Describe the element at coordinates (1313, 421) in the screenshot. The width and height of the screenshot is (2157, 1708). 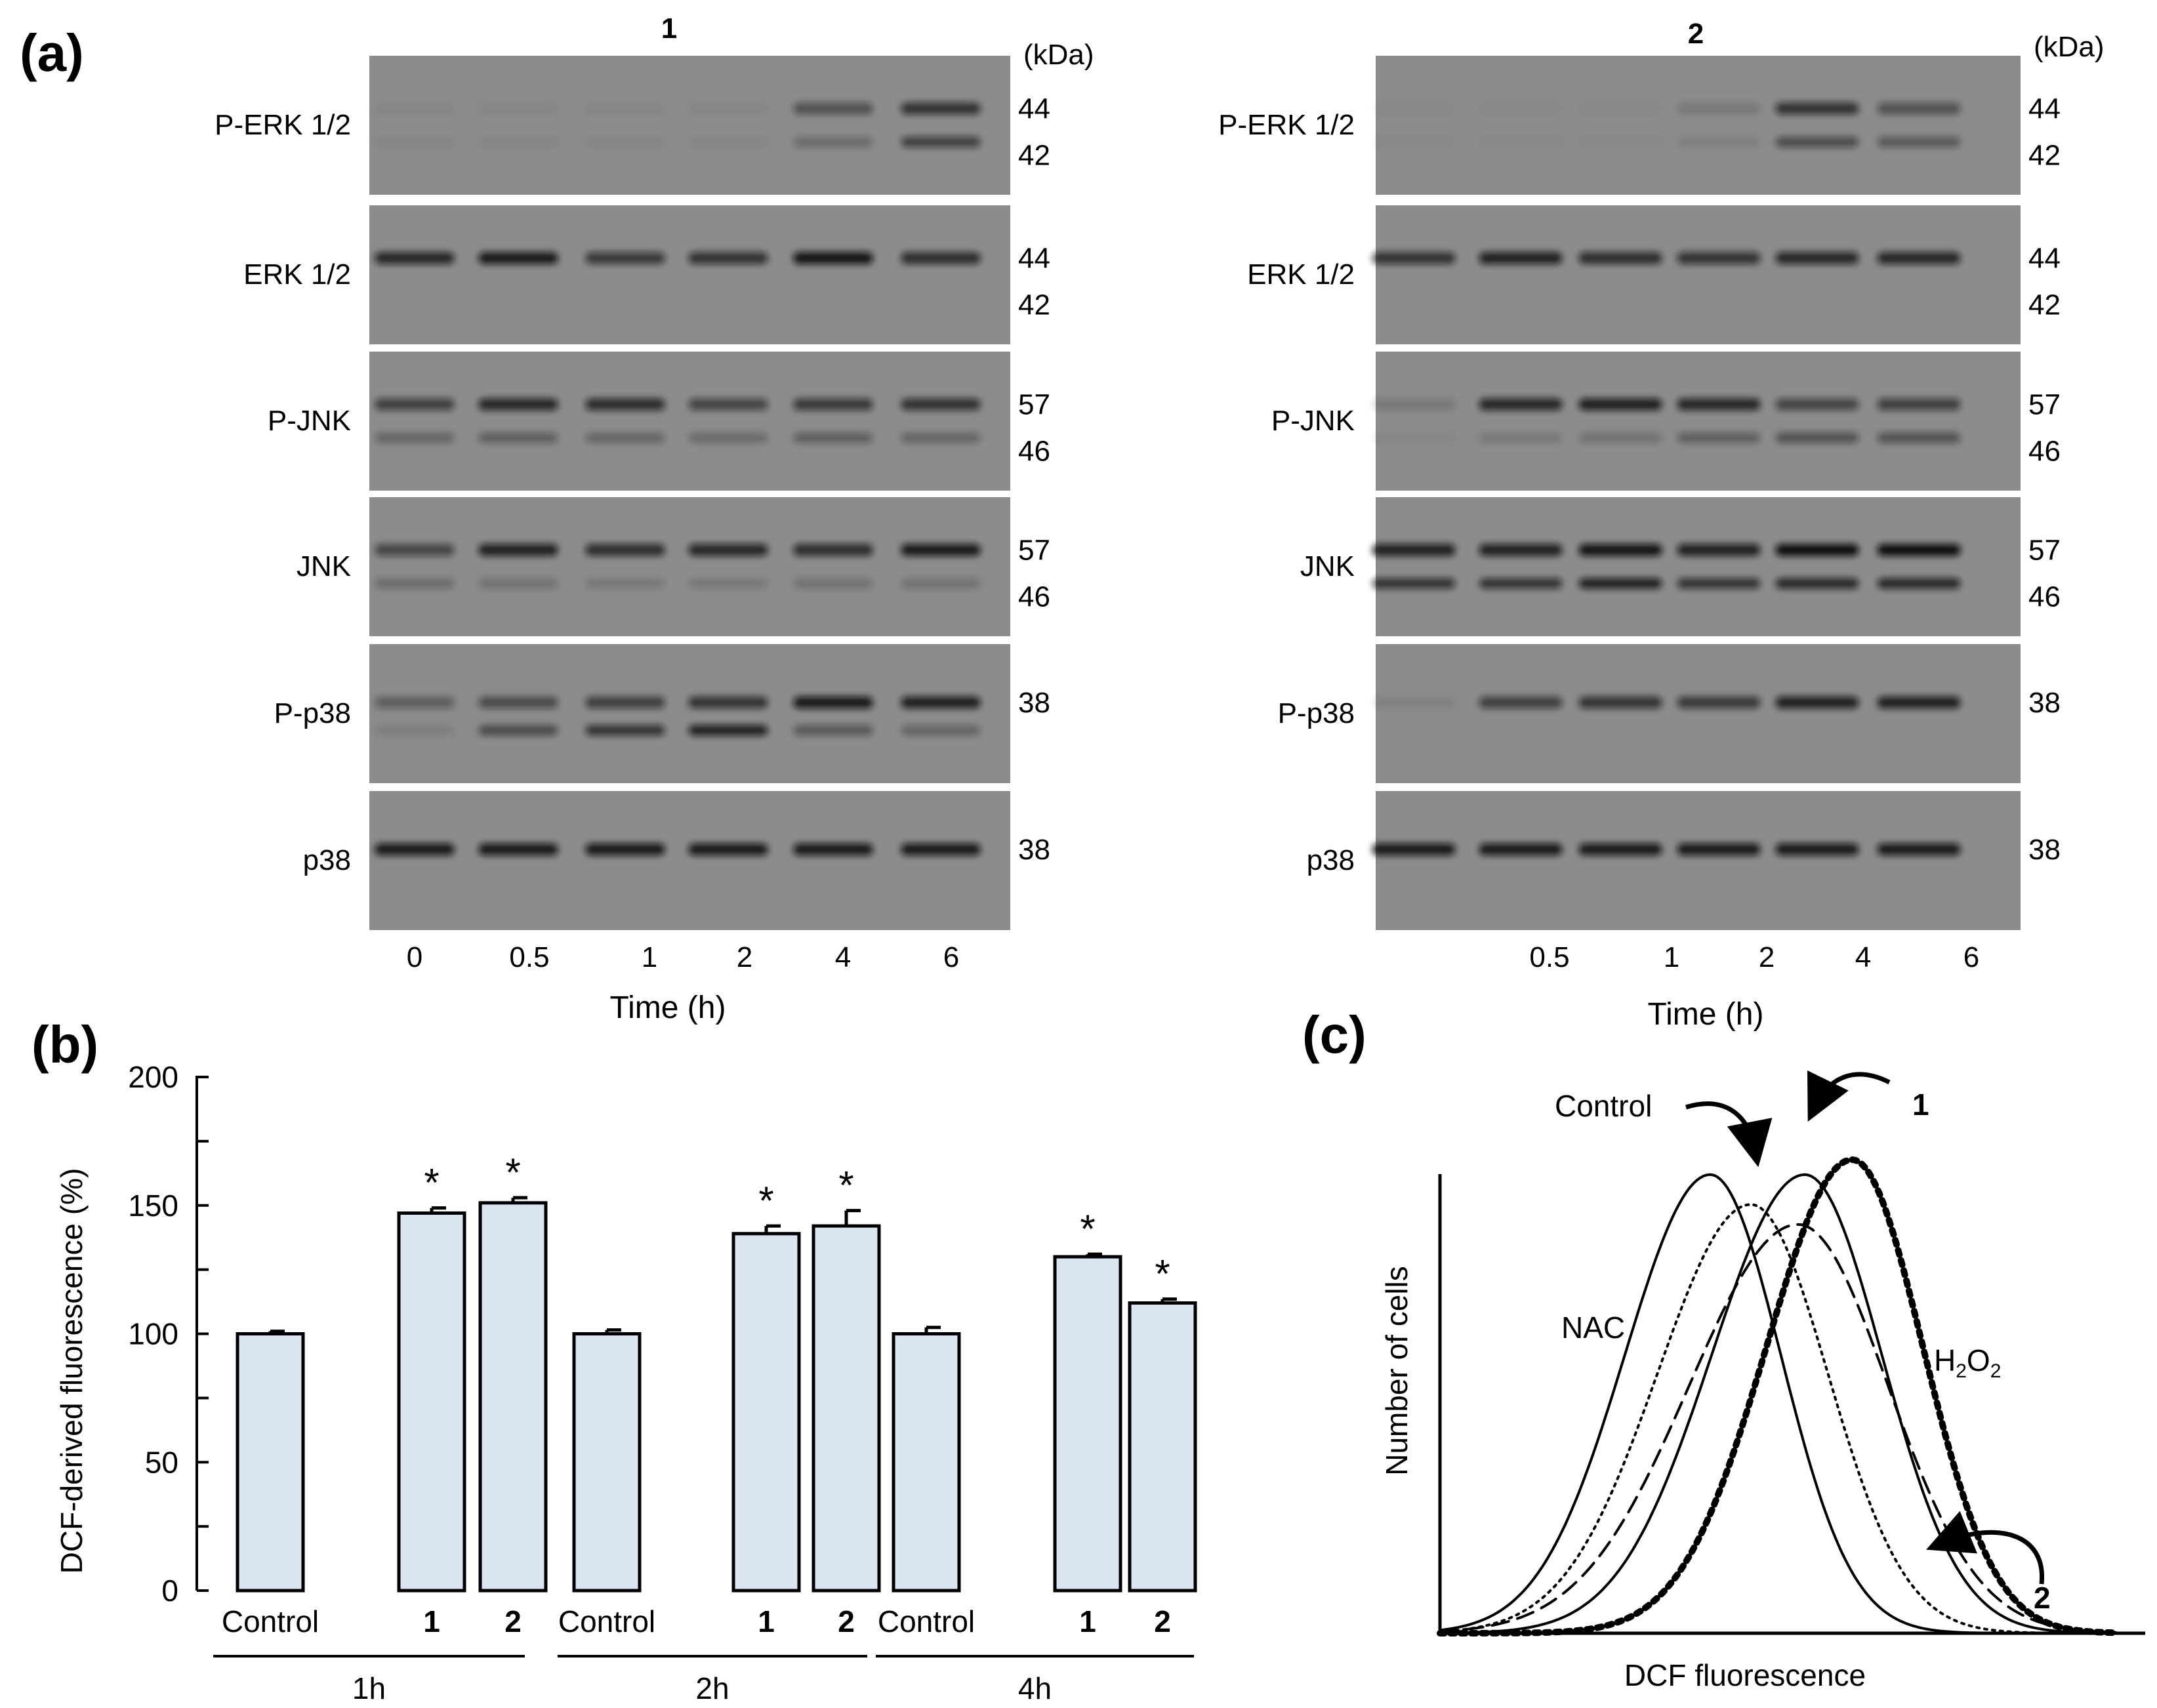
I see `protein-label: P-JNK` at that location.